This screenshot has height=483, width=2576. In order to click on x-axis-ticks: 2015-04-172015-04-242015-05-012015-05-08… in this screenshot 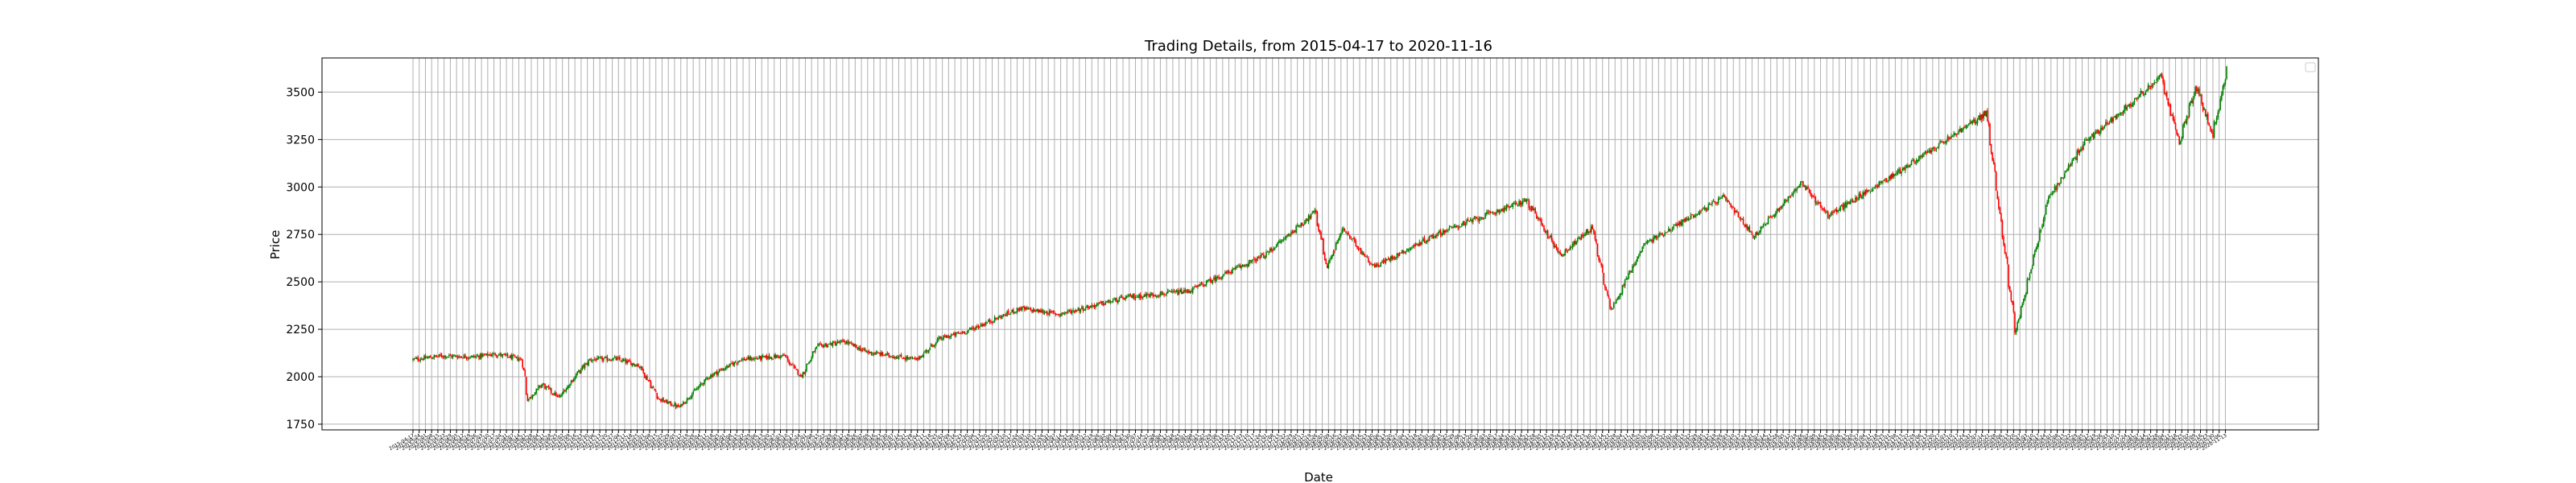, I will do `click(1308, 441)`.